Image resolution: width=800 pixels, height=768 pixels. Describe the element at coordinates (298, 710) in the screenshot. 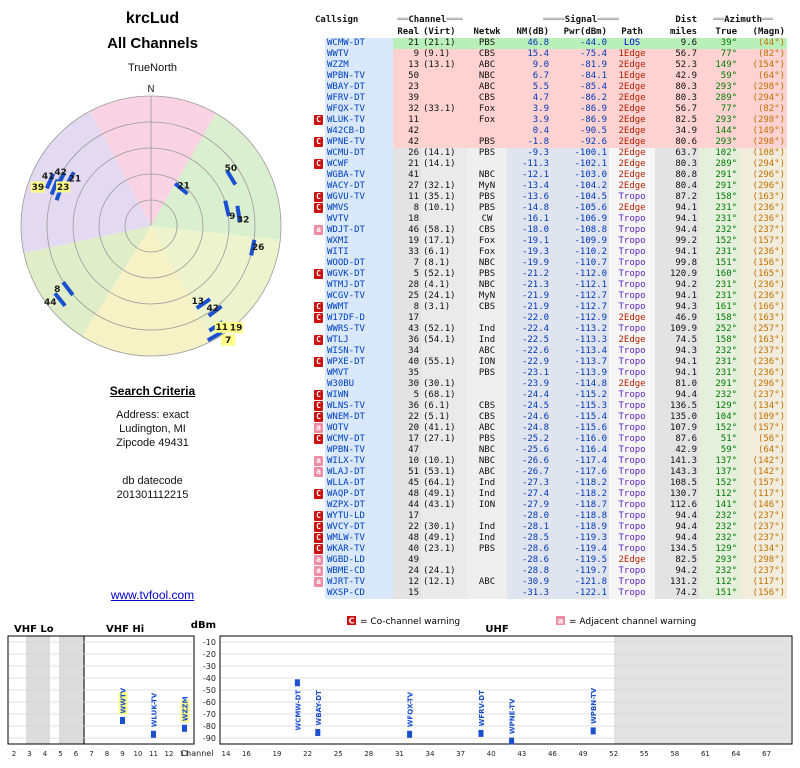

I see `chart-station-label: WCMW-DT` at that location.